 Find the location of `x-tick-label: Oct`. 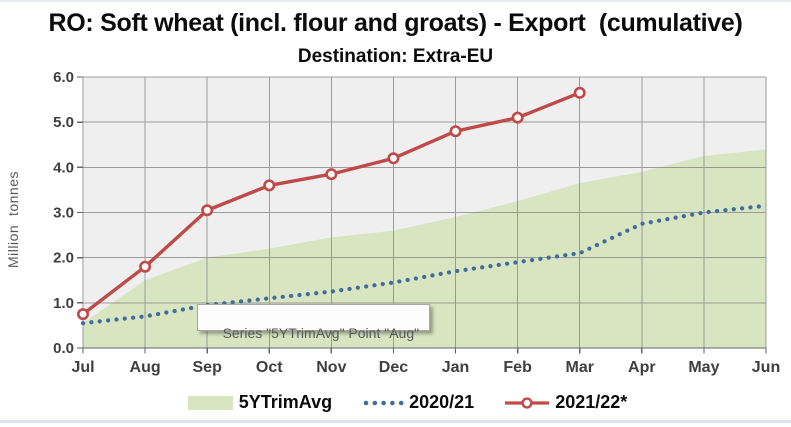

x-tick-label: Oct is located at coordinates (269, 367).